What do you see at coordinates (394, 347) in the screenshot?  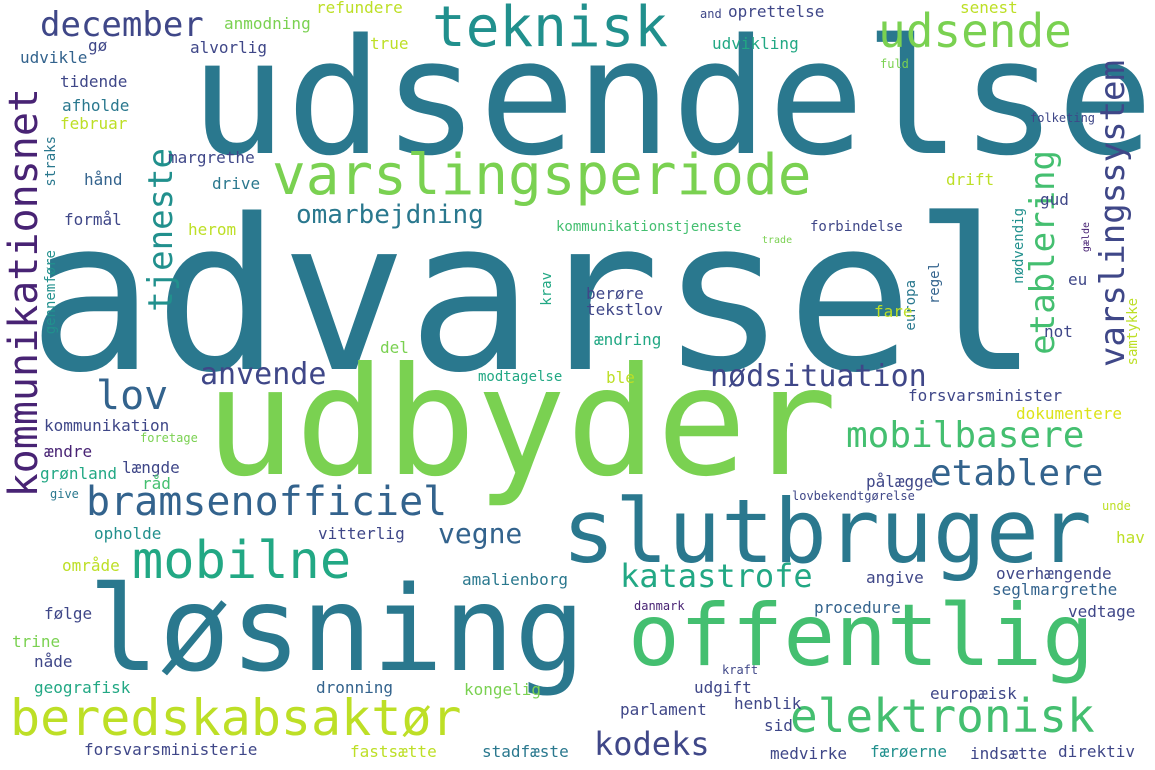 I see `word-del: del` at bounding box center [394, 347].